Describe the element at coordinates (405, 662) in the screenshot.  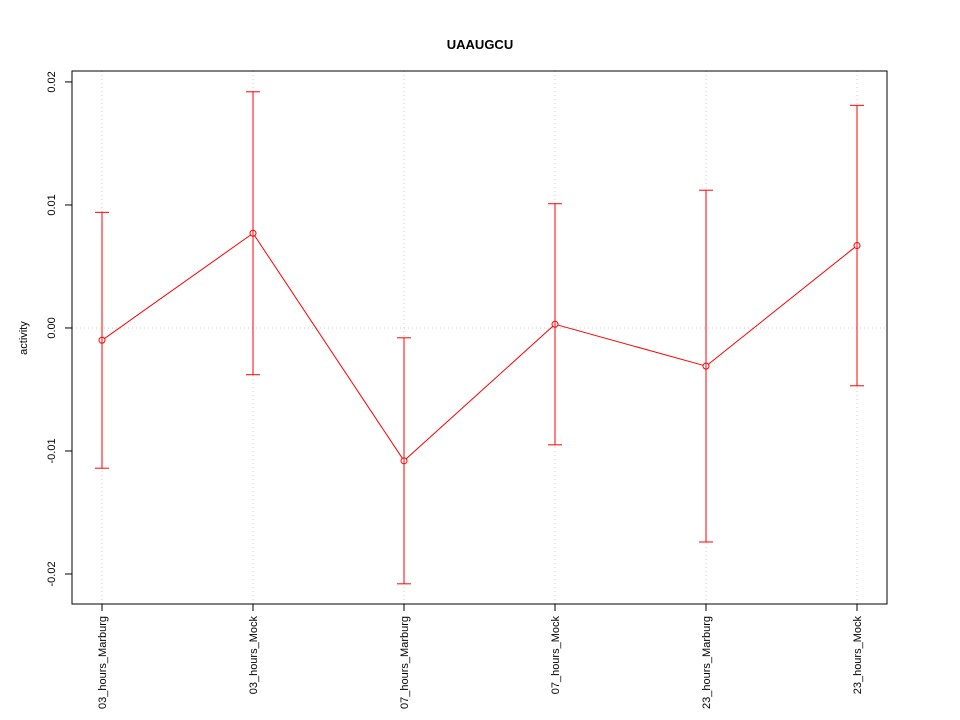
I see `x-tick-label: 07_hours_Marburg` at that location.